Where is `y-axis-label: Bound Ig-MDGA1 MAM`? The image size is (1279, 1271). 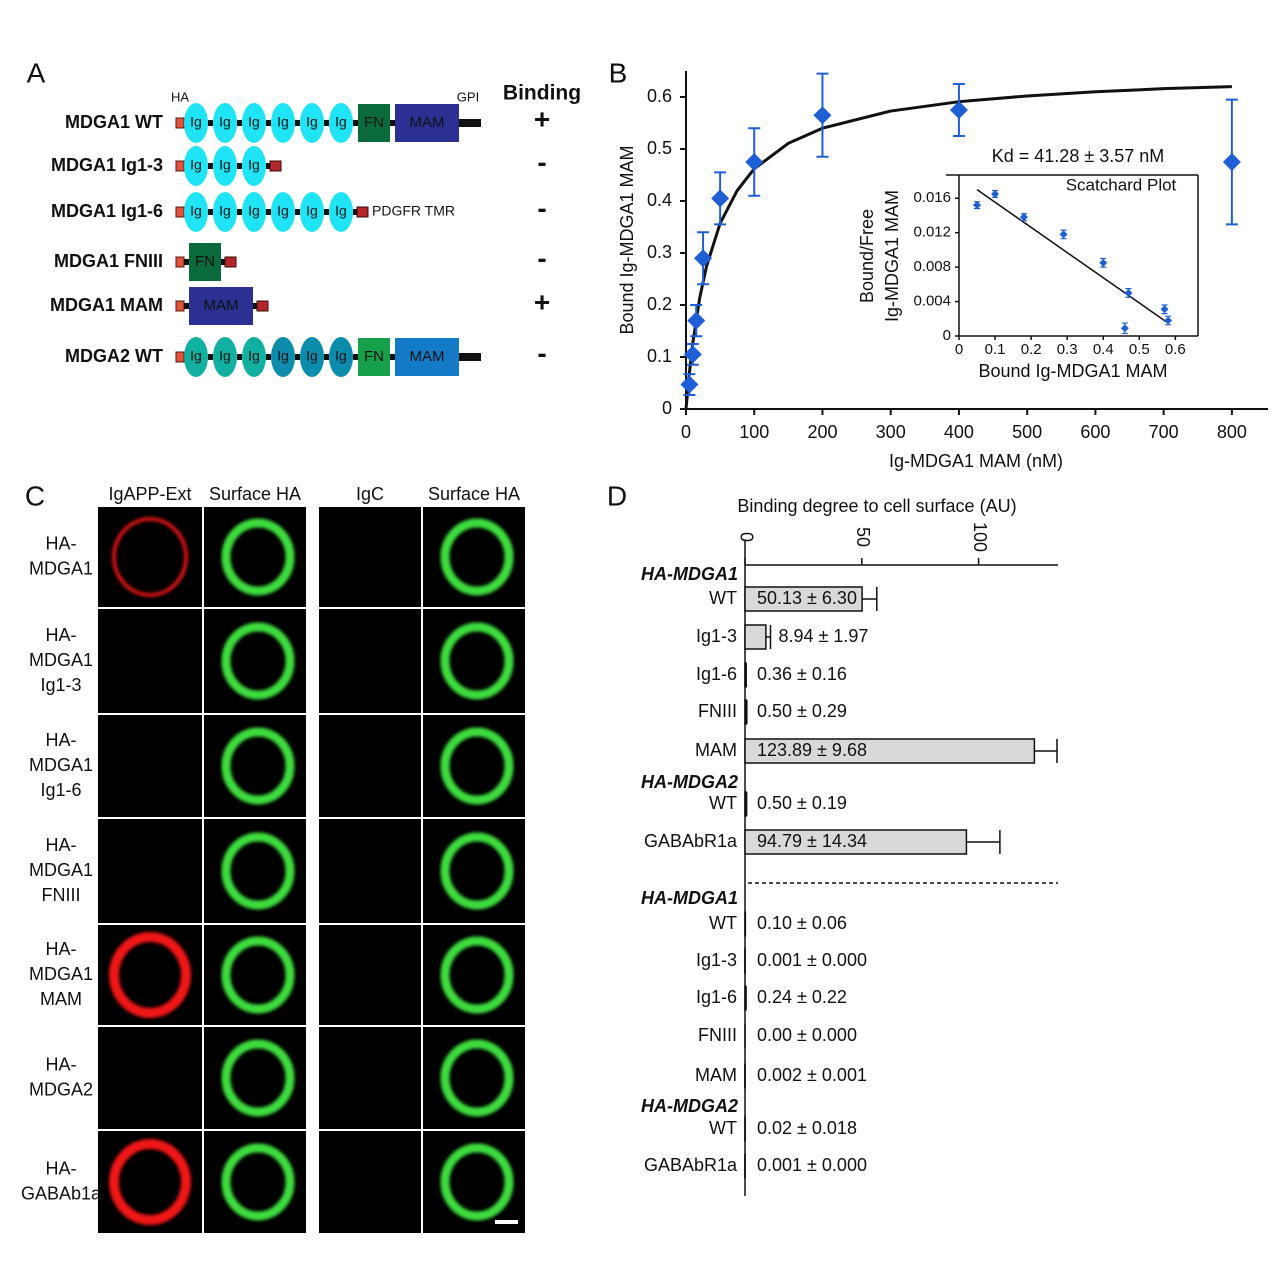 y-axis-label: Bound Ig-MDGA1 MAM is located at coordinates (627, 239).